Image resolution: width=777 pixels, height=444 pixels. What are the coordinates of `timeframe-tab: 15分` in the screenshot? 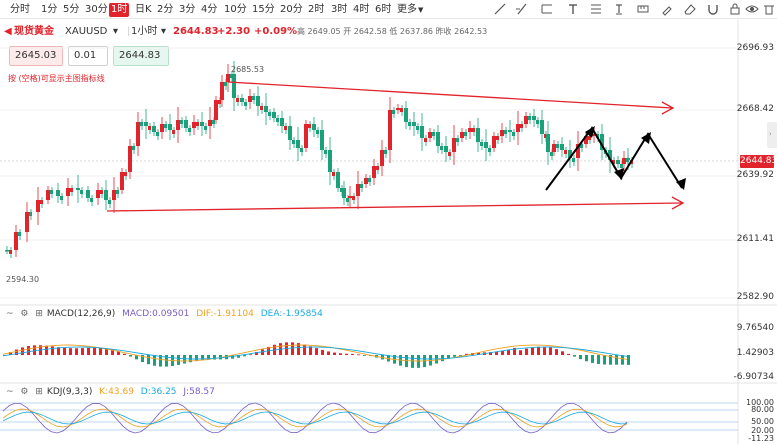 It's located at (263, 9).